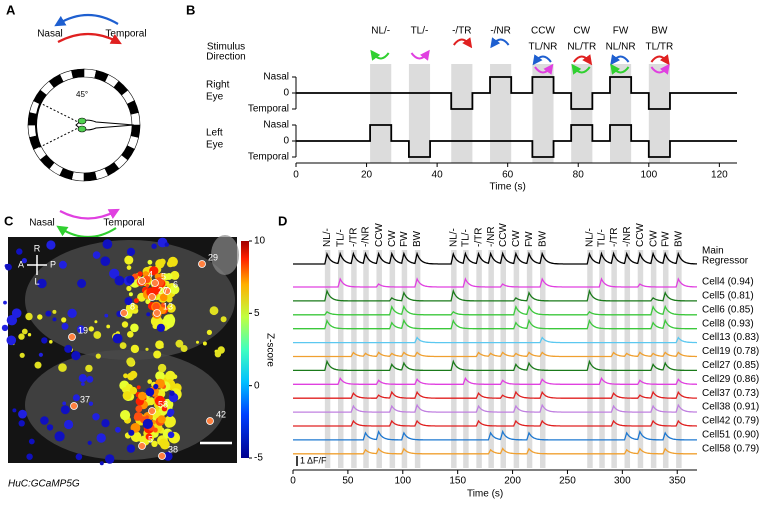 The height and width of the screenshot is (506, 769). What do you see at coordinates (245, 349) in the screenshot?
I see `colorbar` at bounding box center [245, 349].